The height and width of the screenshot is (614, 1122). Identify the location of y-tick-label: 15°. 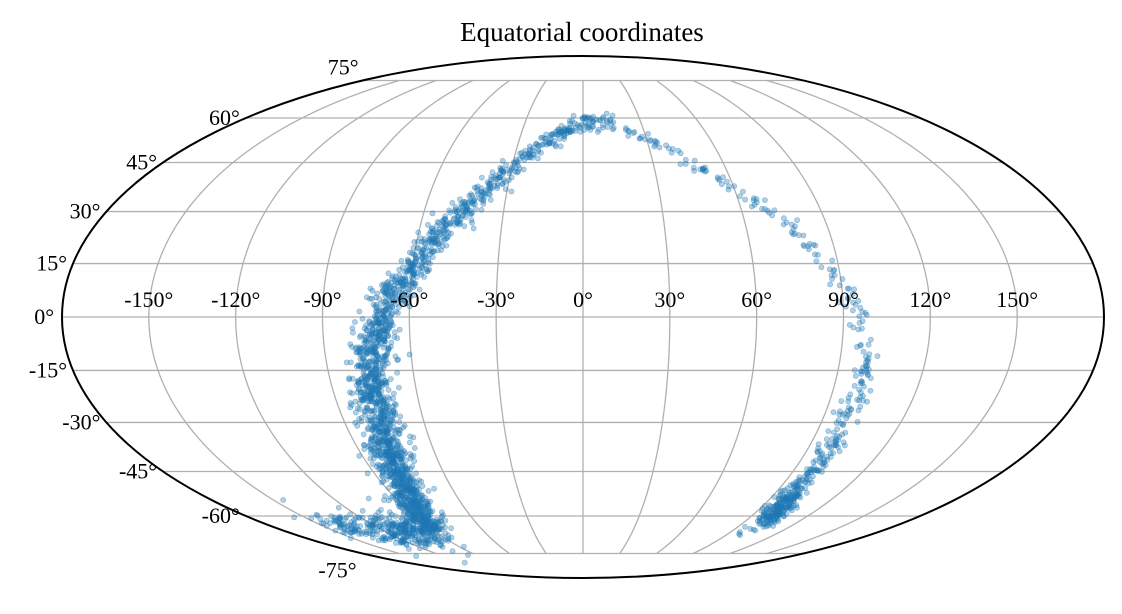
(51, 263).